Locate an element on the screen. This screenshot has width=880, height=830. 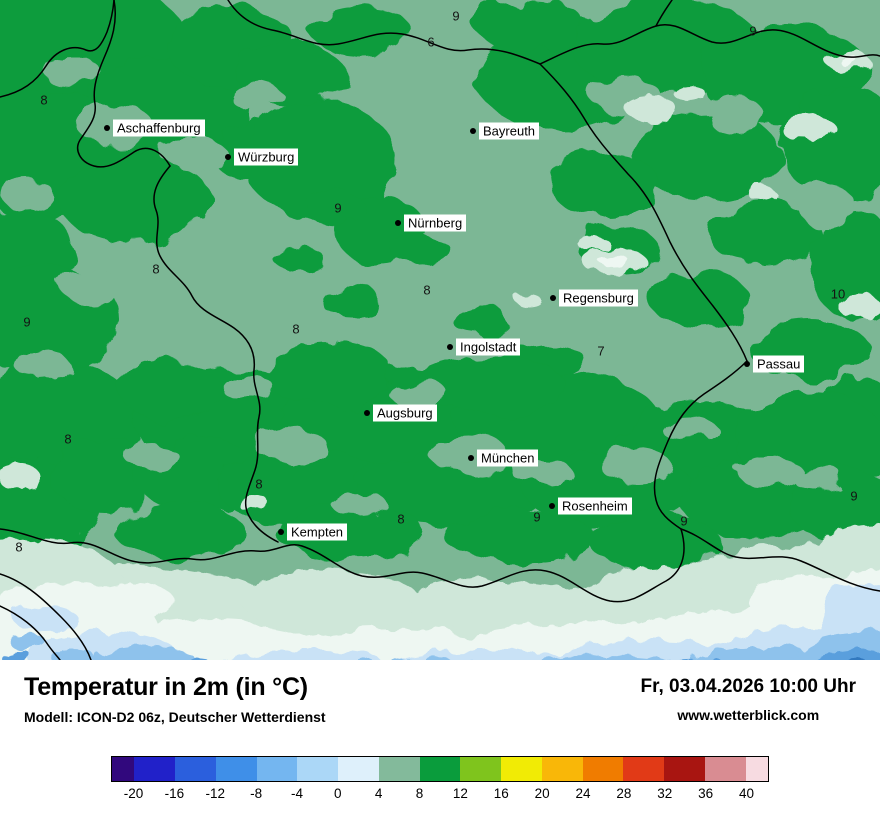
city-label: Aschaffenburg is located at coordinates (159, 128).